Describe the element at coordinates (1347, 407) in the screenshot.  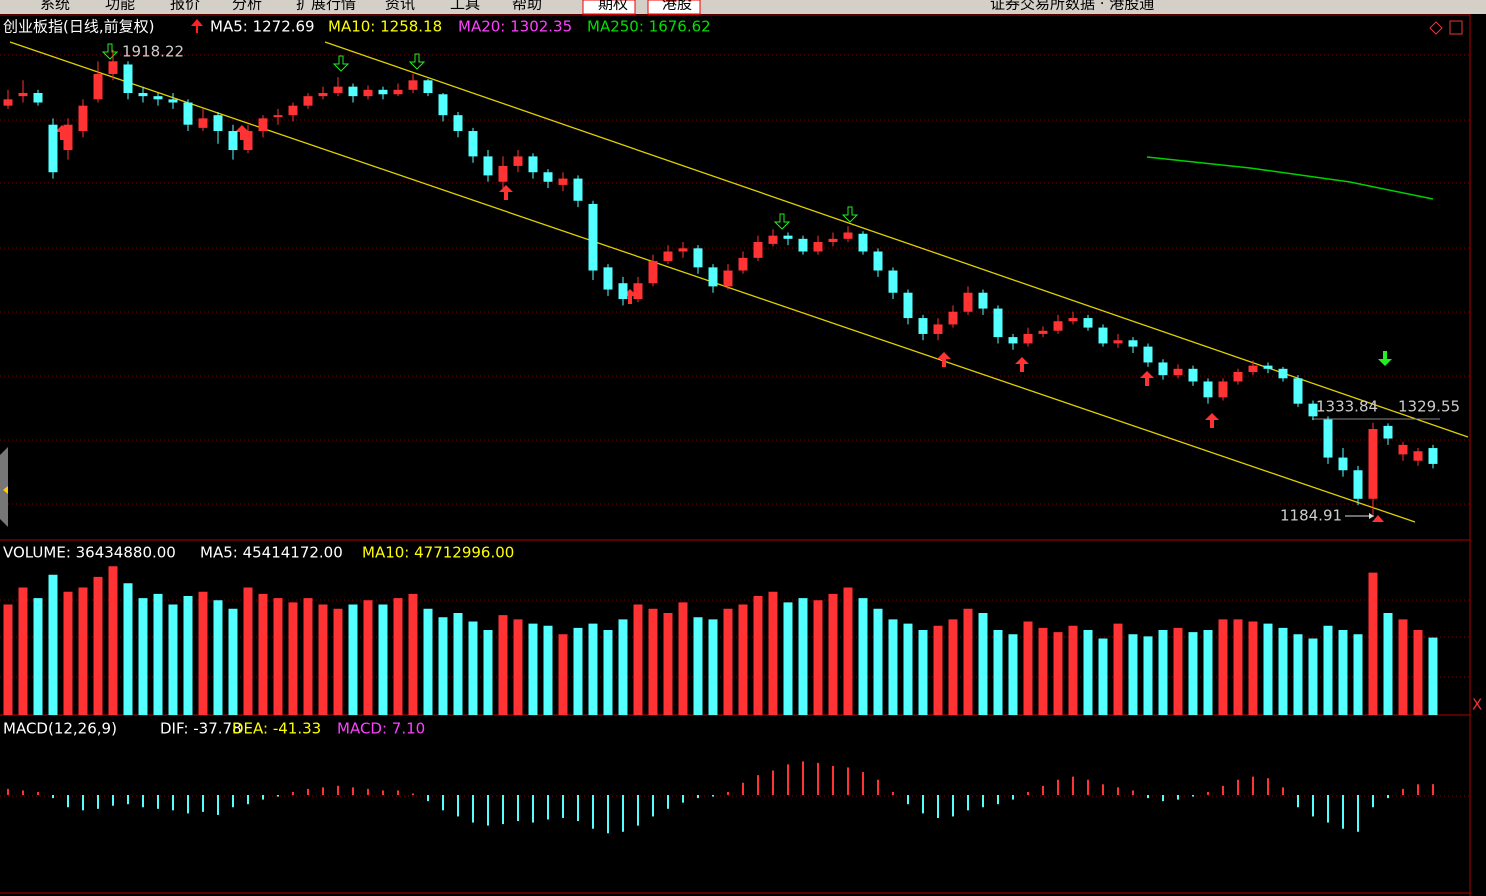
I see `price-annotation: 1333.84` at that location.